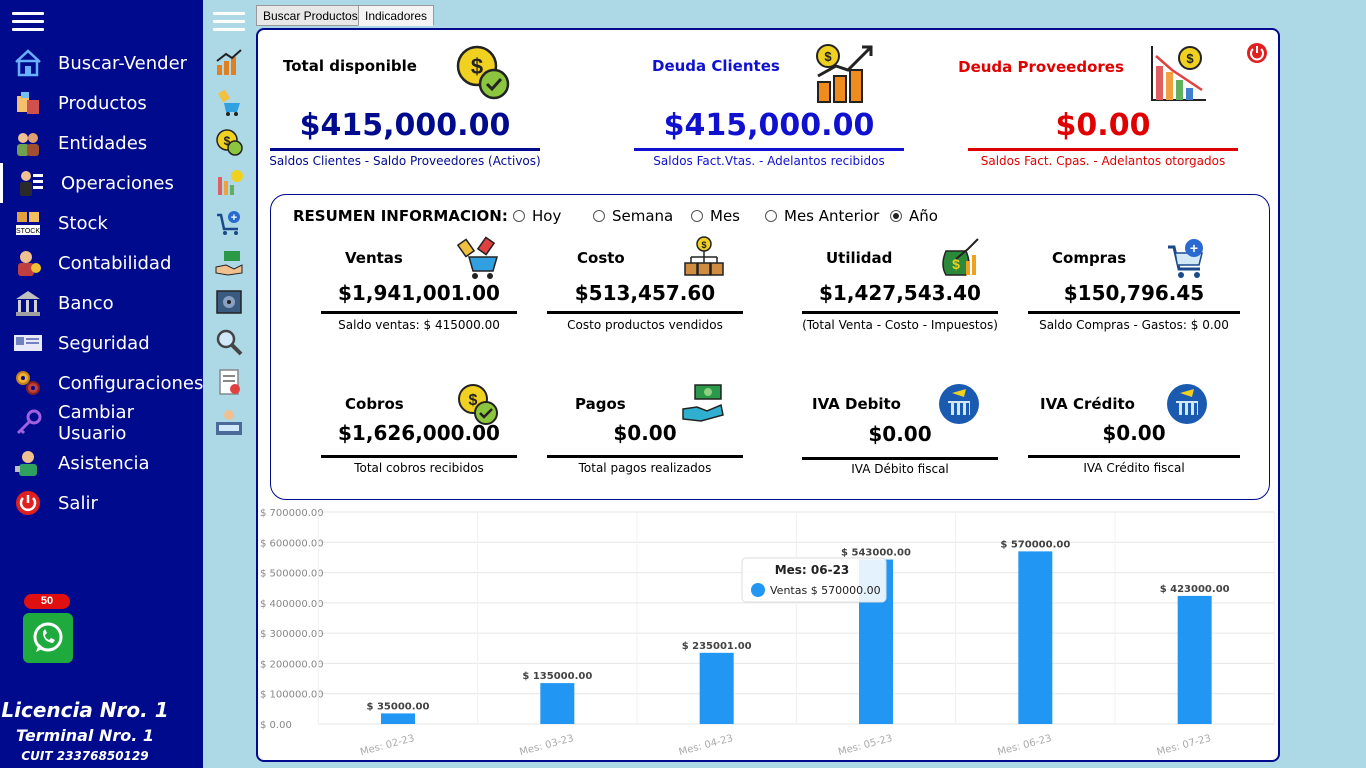 The width and height of the screenshot is (1366, 768). I want to click on sidebar-item-seguridad: Seguridad, so click(101, 343).